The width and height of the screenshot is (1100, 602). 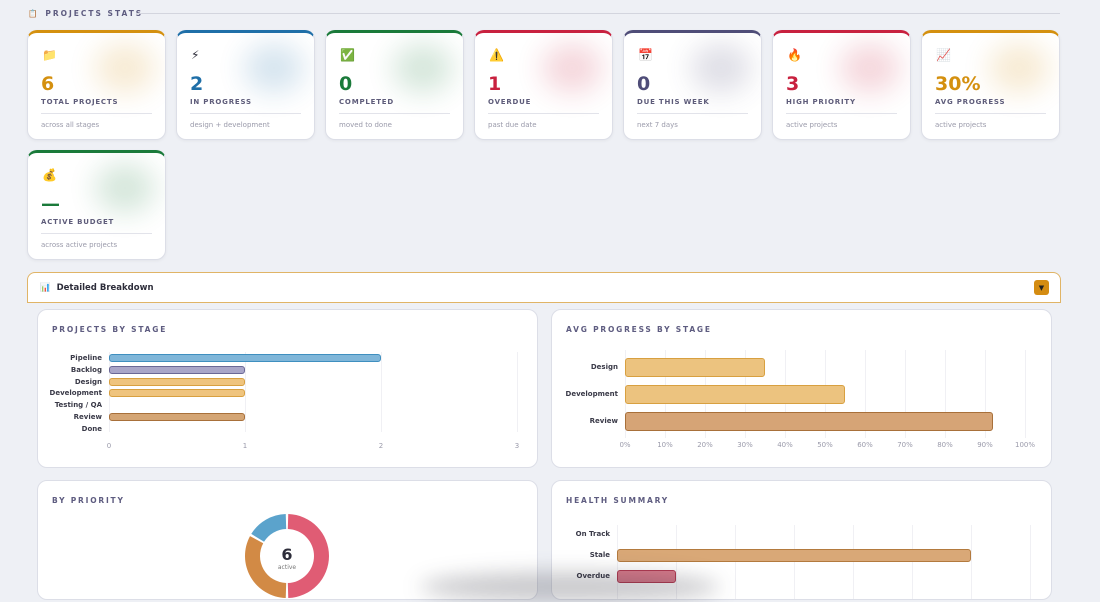 I want to click on stat-subtext: past due date, so click(x=512, y=125).